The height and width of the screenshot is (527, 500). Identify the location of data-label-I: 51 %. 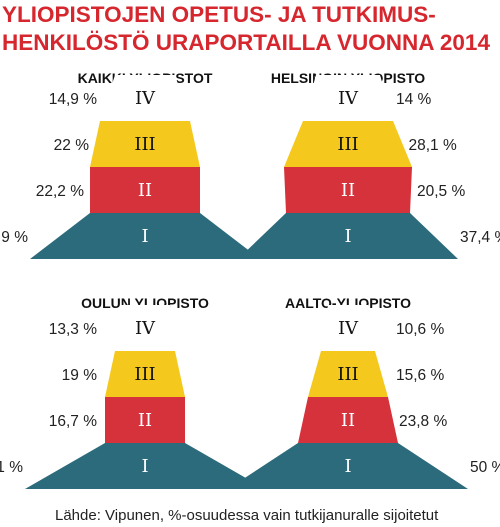
(11, 467).